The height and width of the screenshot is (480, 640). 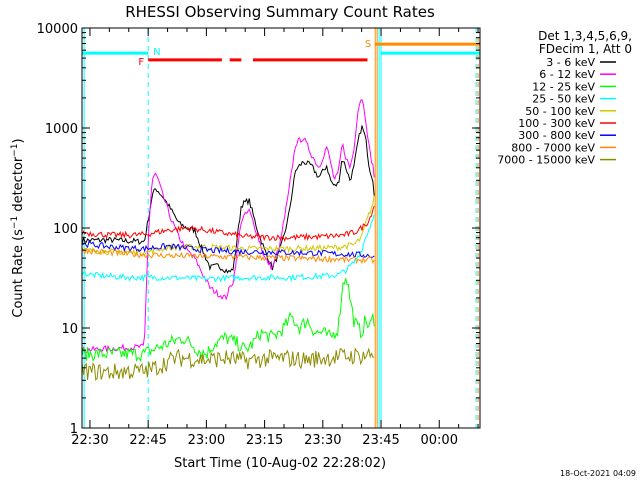 What do you see at coordinates (61, 129) in the screenshot?
I see `y-tick-label-3: 1000` at bounding box center [61, 129].